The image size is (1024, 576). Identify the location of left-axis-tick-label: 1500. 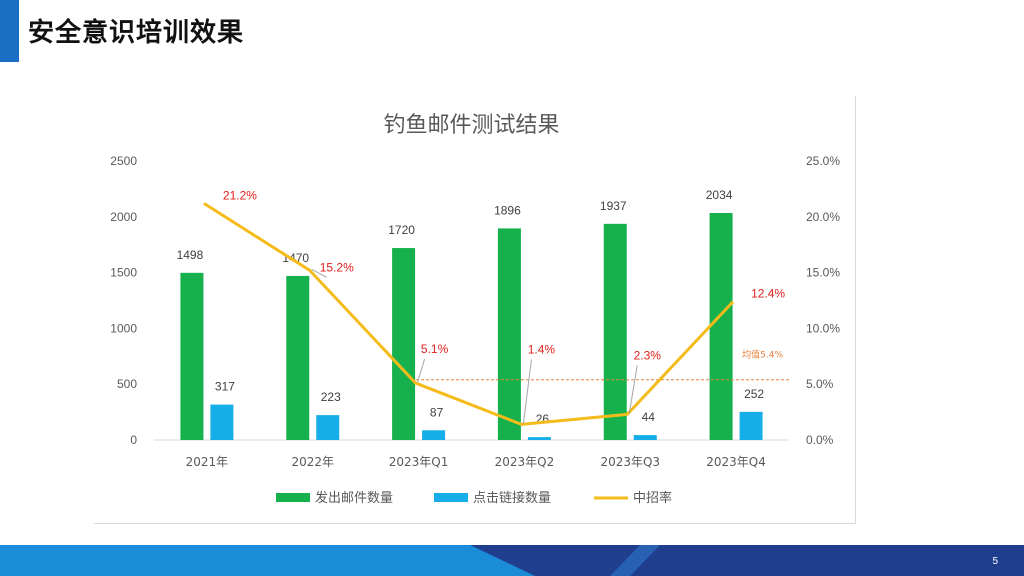
(123, 273).